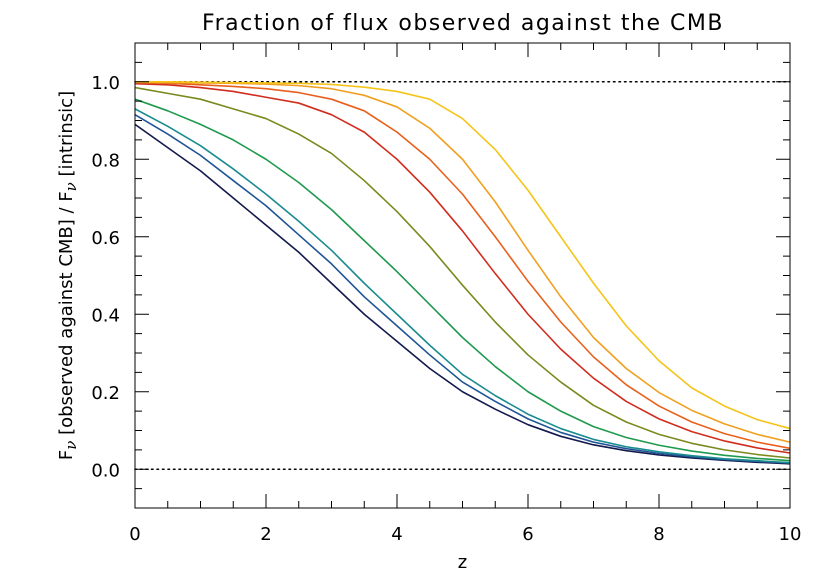  What do you see at coordinates (105, 83) in the screenshot?
I see `y-tick-label: 1.0` at bounding box center [105, 83].